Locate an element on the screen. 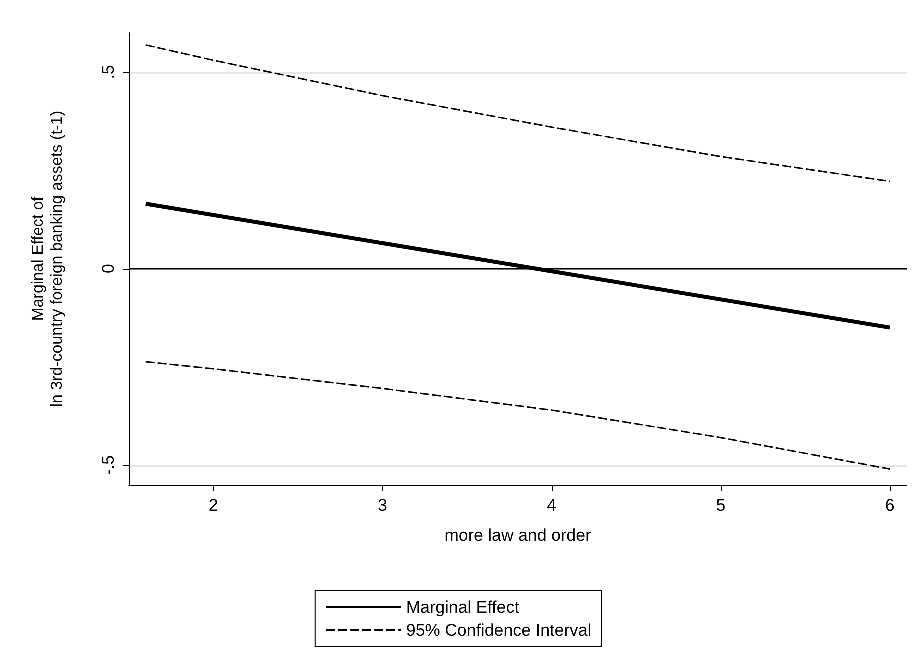  line-series is located at coordinates (518, 415).